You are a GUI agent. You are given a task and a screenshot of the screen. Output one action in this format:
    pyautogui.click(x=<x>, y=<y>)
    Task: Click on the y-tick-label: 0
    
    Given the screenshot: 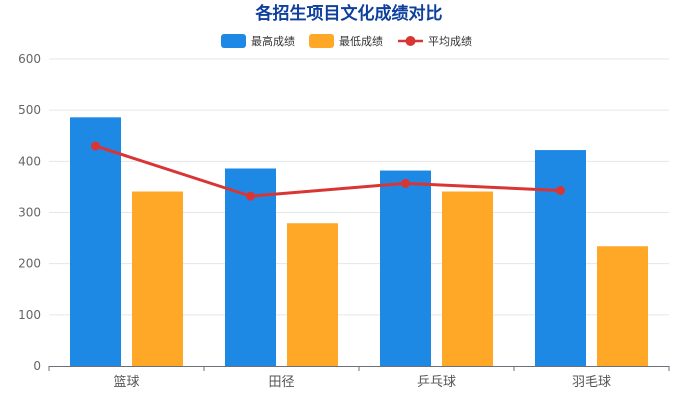 What is the action you would take?
    pyautogui.click(x=37, y=366)
    